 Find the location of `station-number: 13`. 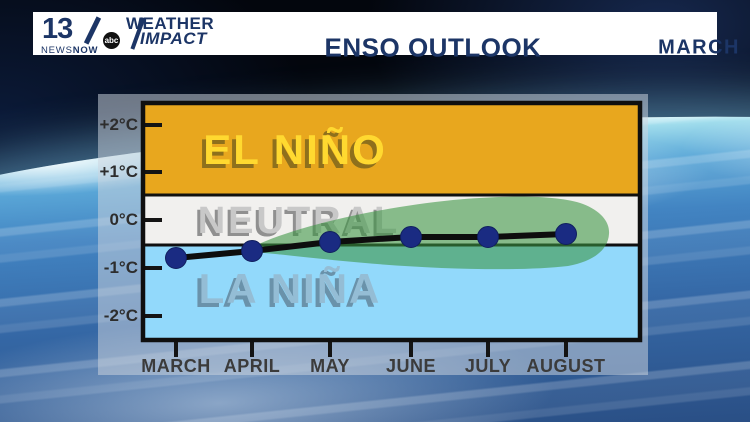

station-number: 13 is located at coordinates (57, 29).